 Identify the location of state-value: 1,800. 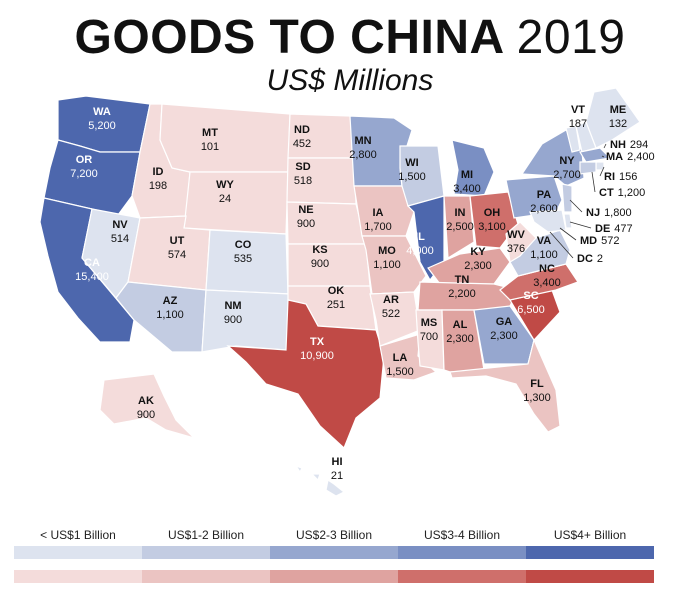
(618, 213).